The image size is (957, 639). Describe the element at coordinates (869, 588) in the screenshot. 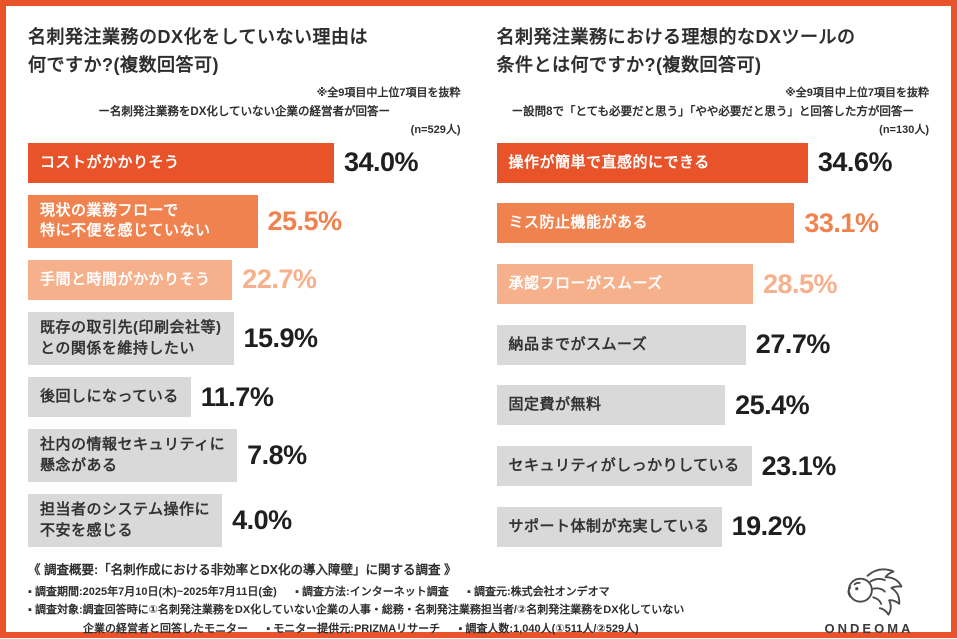

I see `ondeoma-lion-icon` at that location.